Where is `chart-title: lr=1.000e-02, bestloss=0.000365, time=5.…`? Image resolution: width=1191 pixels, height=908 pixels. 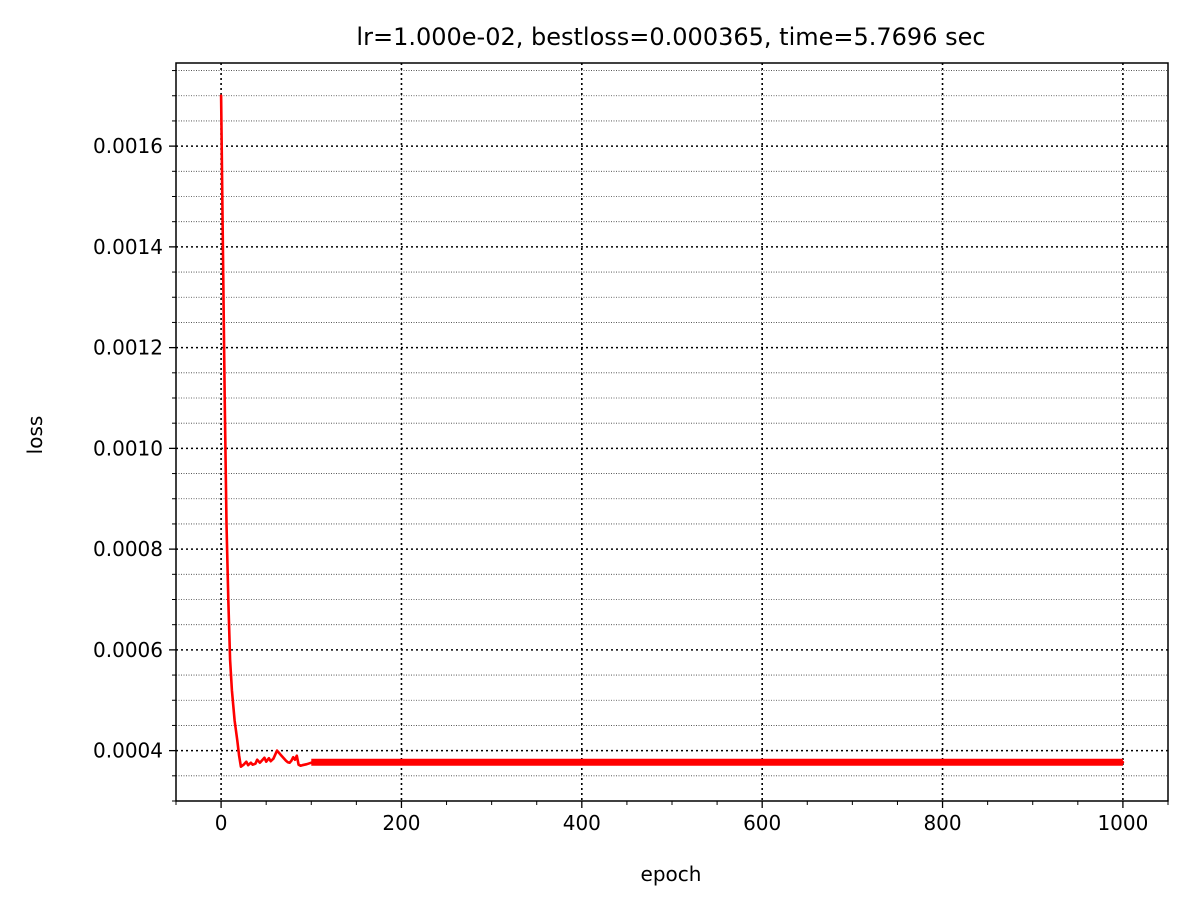
chart-title: lr=1.000e-02, bestloss=0.000365, time=5.… is located at coordinates (670, 37).